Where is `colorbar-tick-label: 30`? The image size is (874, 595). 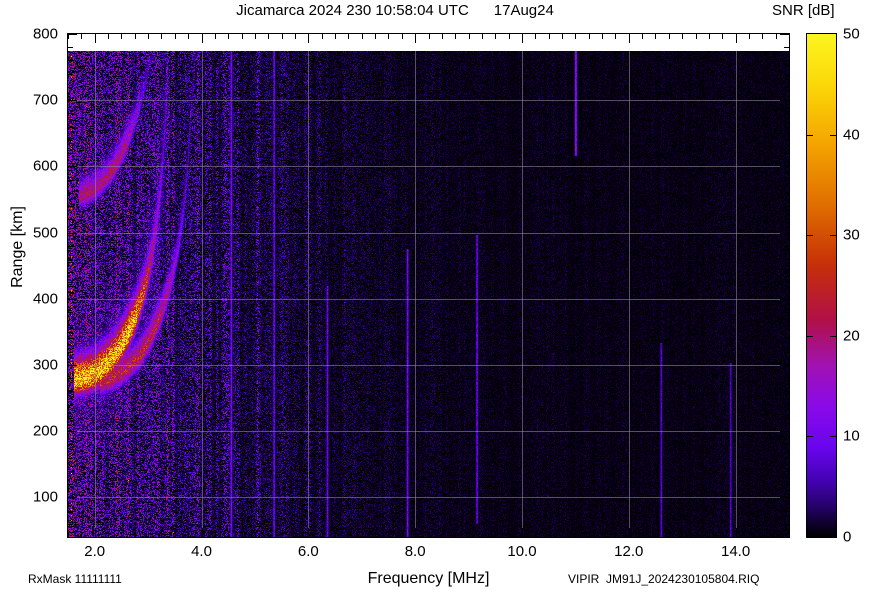
colorbar-tick-label: 30 is located at coordinates (851, 235).